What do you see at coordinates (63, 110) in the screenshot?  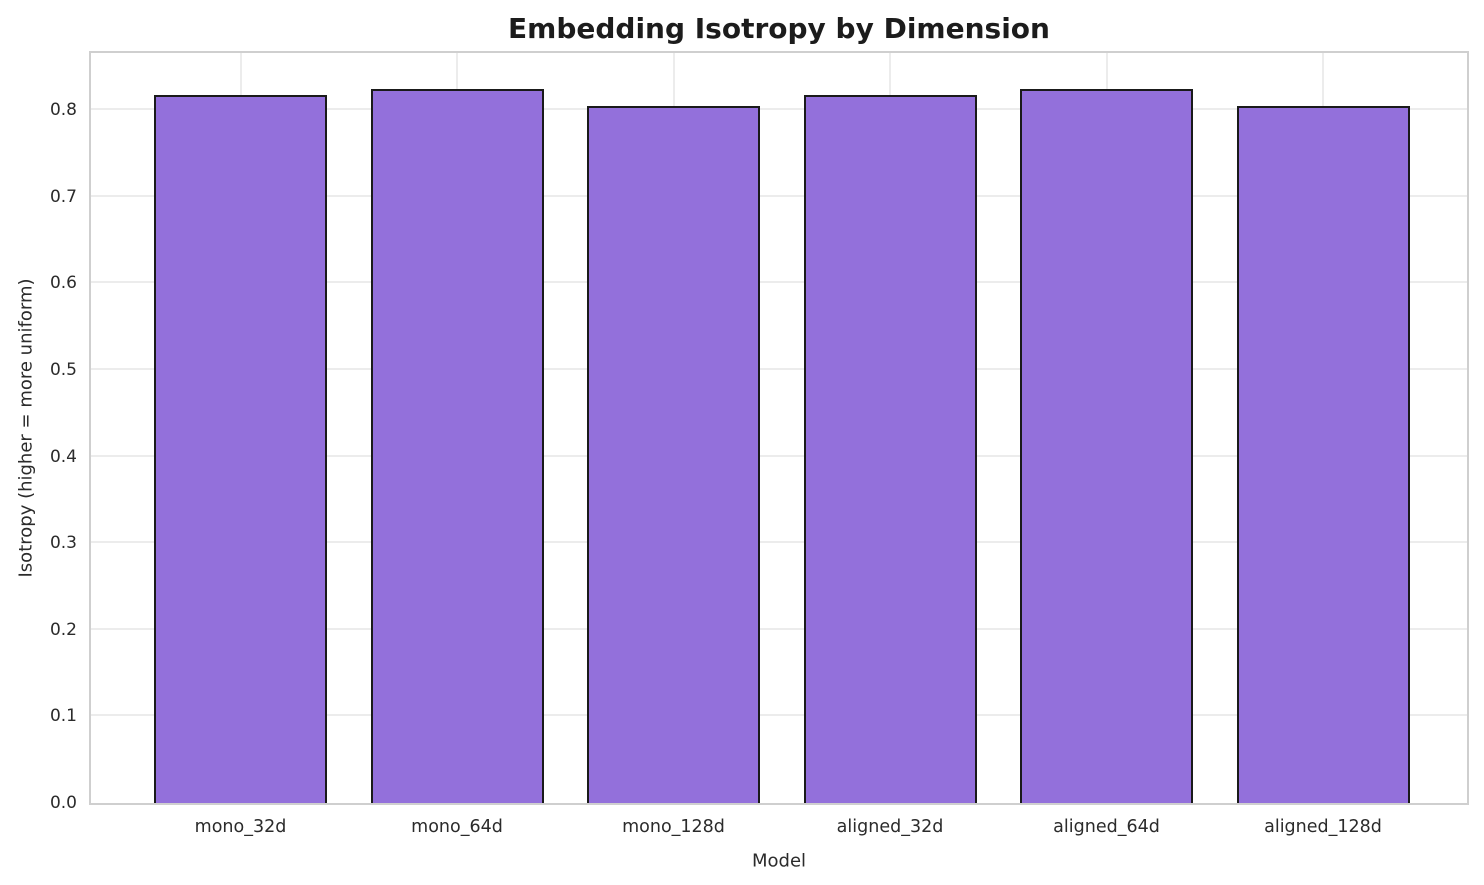 I see `y-tick-label: 0.8` at bounding box center [63, 110].